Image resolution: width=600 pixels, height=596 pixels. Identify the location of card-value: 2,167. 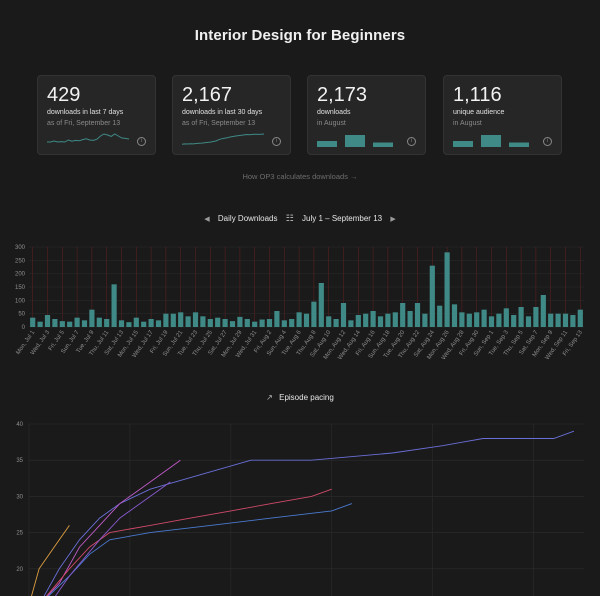
(207, 95).